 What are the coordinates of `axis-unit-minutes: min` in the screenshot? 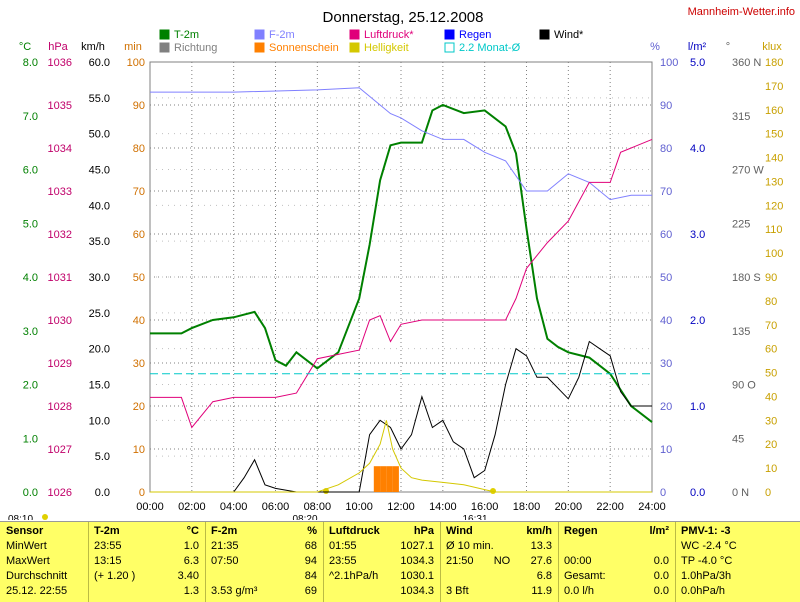 It's located at (133, 47).